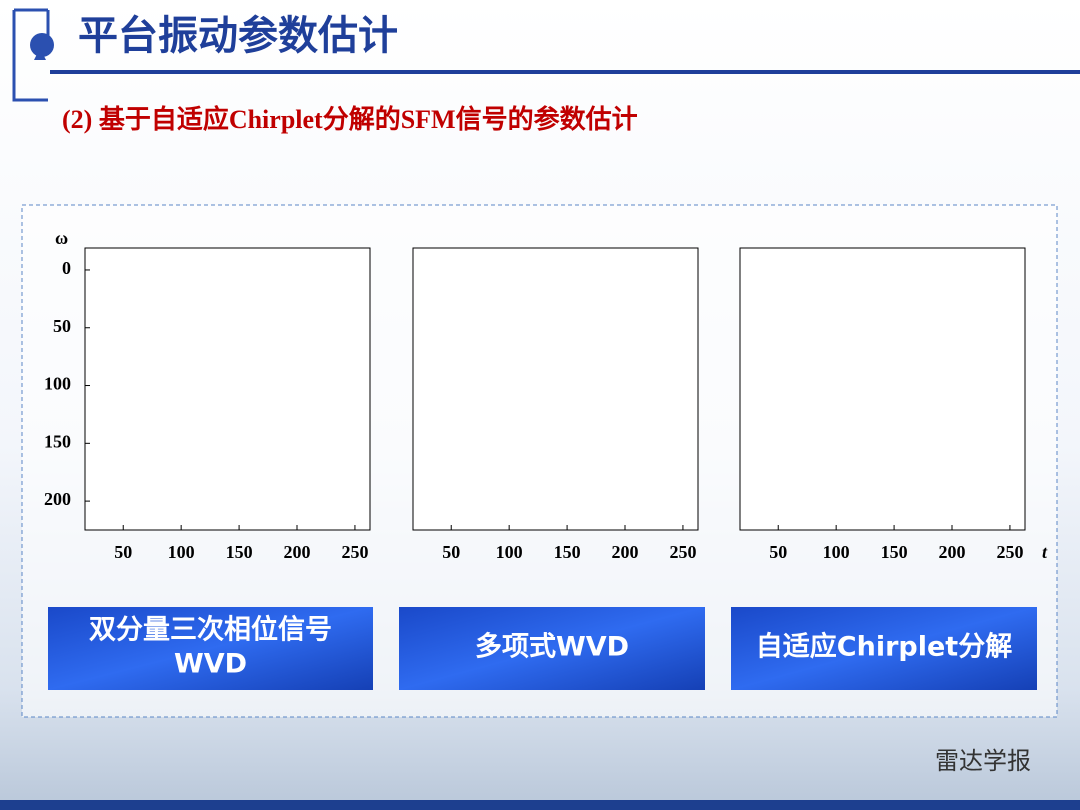 This screenshot has height=810, width=1080. What do you see at coordinates (57, 499) in the screenshot?
I see `y-tick-label: 200` at bounding box center [57, 499].